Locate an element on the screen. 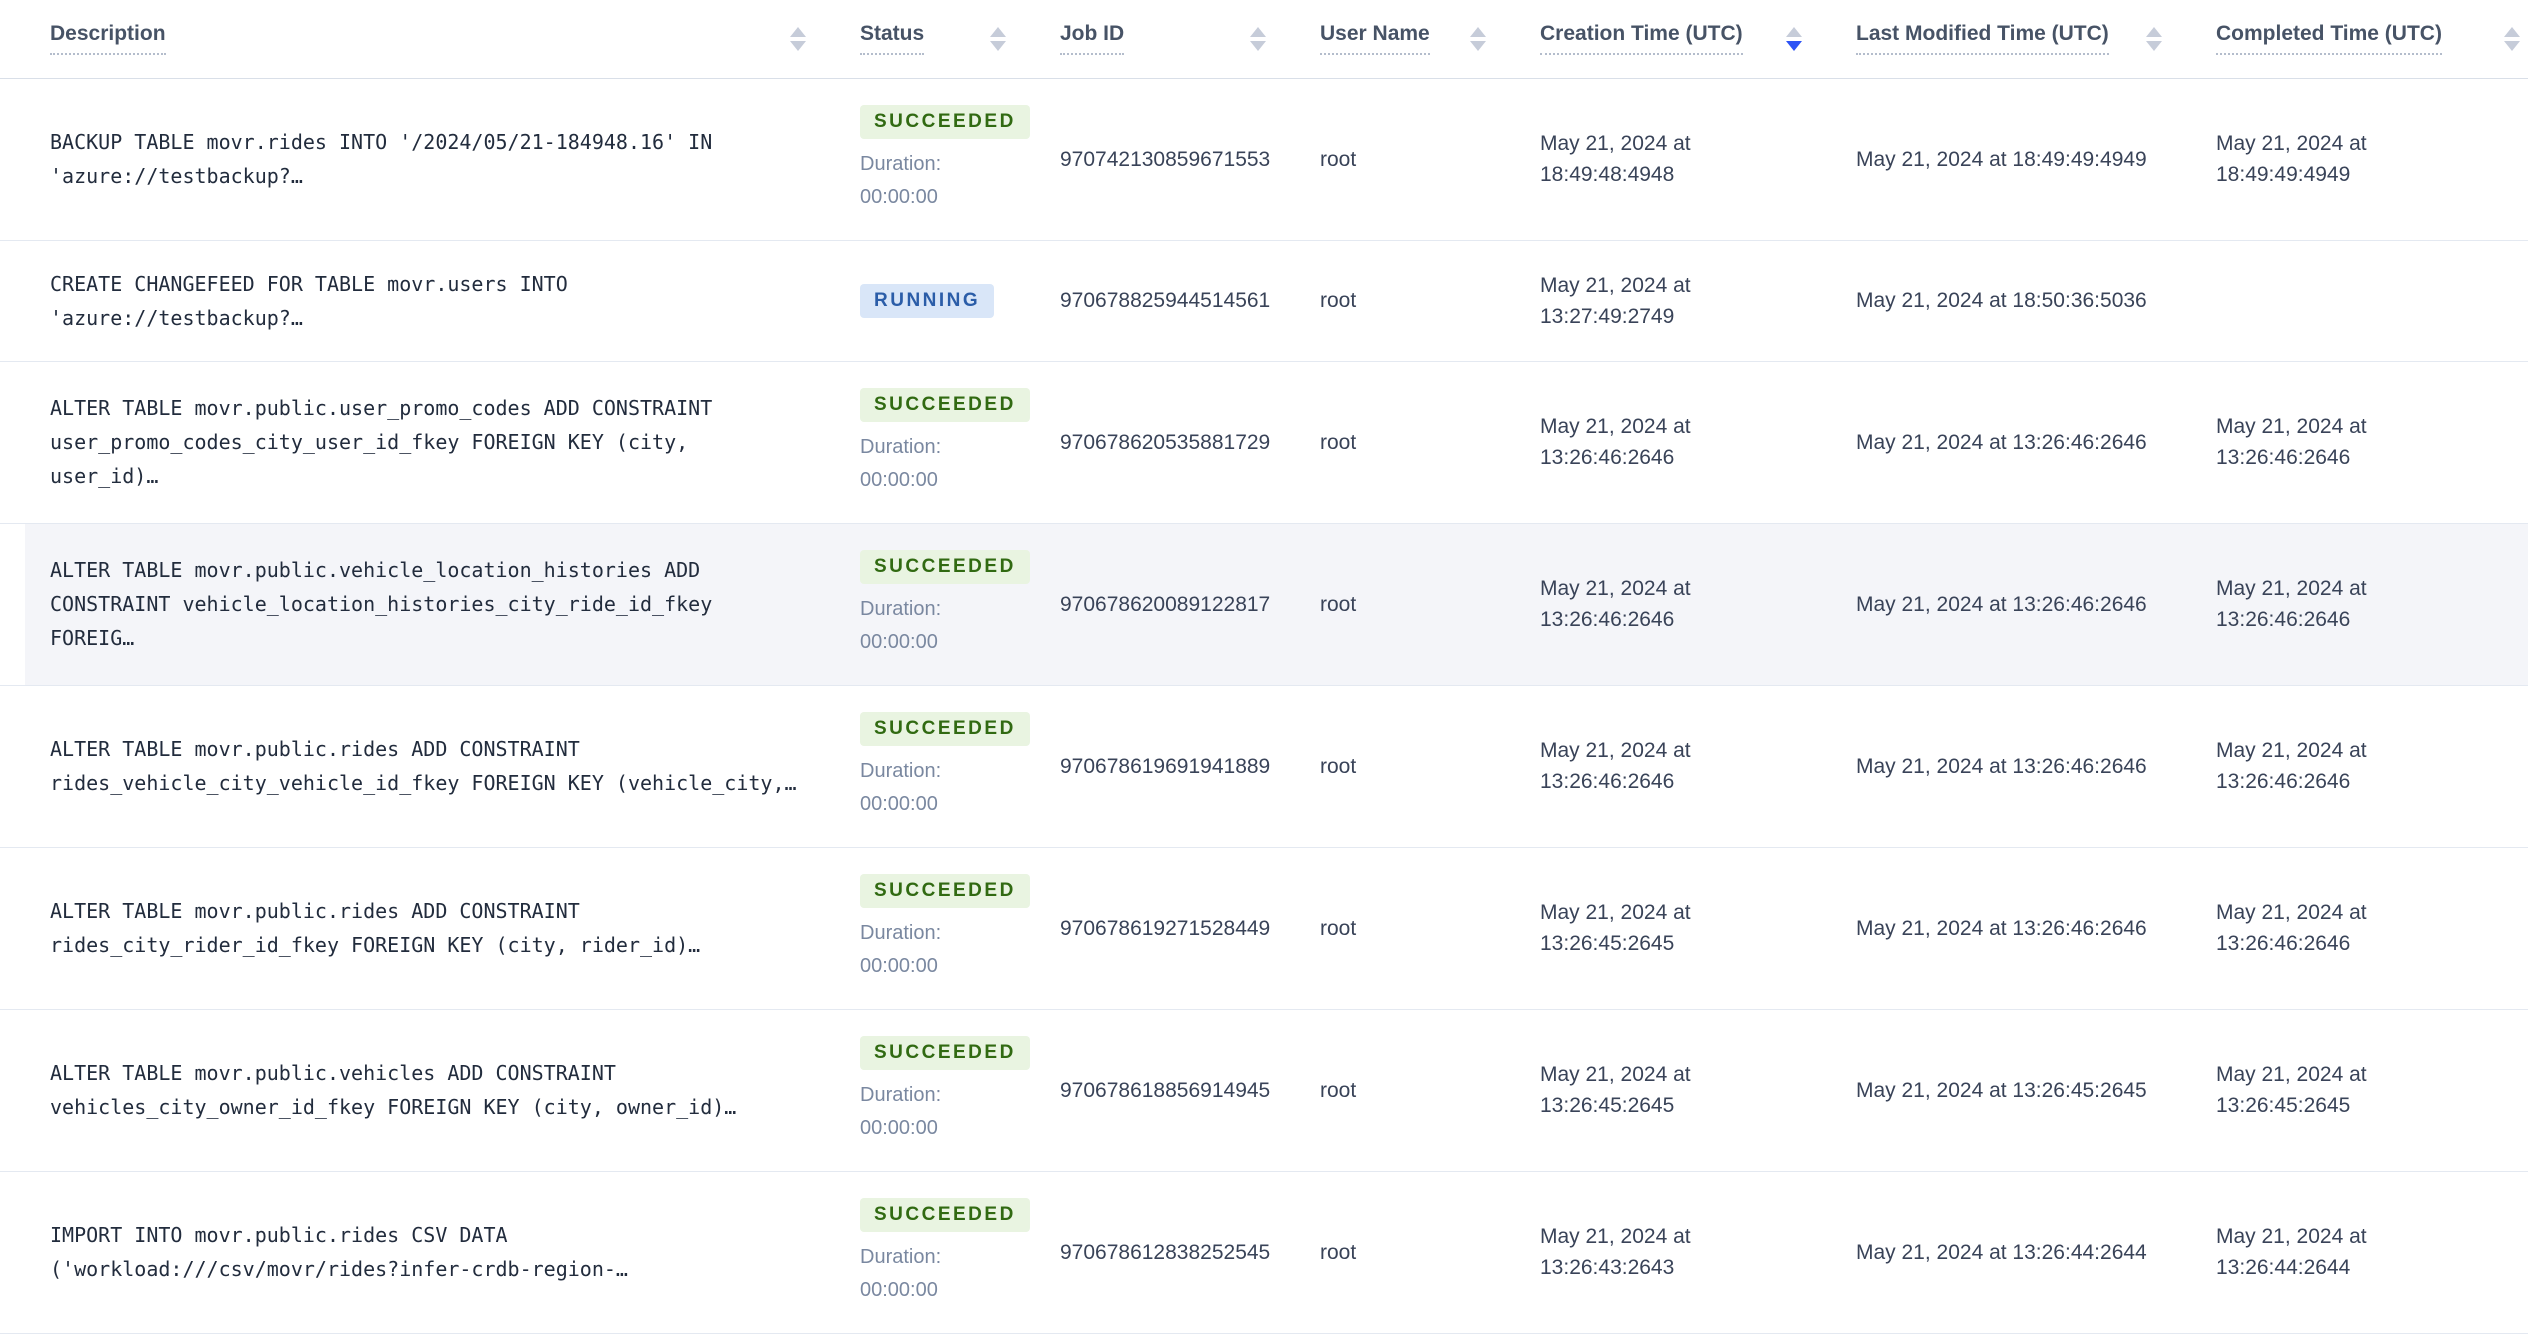 The width and height of the screenshot is (2528, 1334). column-header-status: Status is located at coordinates (930, 39).